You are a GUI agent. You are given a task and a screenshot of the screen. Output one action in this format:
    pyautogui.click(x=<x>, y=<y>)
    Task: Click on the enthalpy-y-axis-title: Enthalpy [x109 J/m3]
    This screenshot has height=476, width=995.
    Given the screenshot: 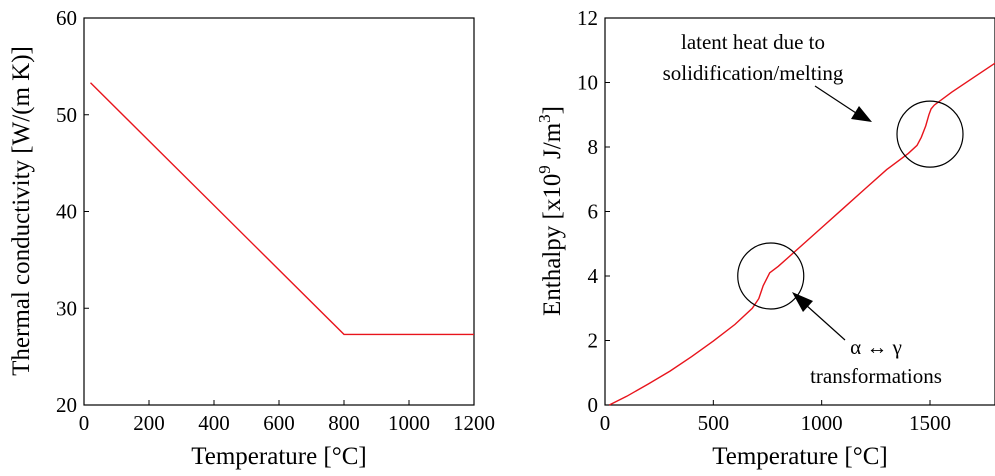 What is the action you would take?
    pyautogui.click(x=550, y=211)
    